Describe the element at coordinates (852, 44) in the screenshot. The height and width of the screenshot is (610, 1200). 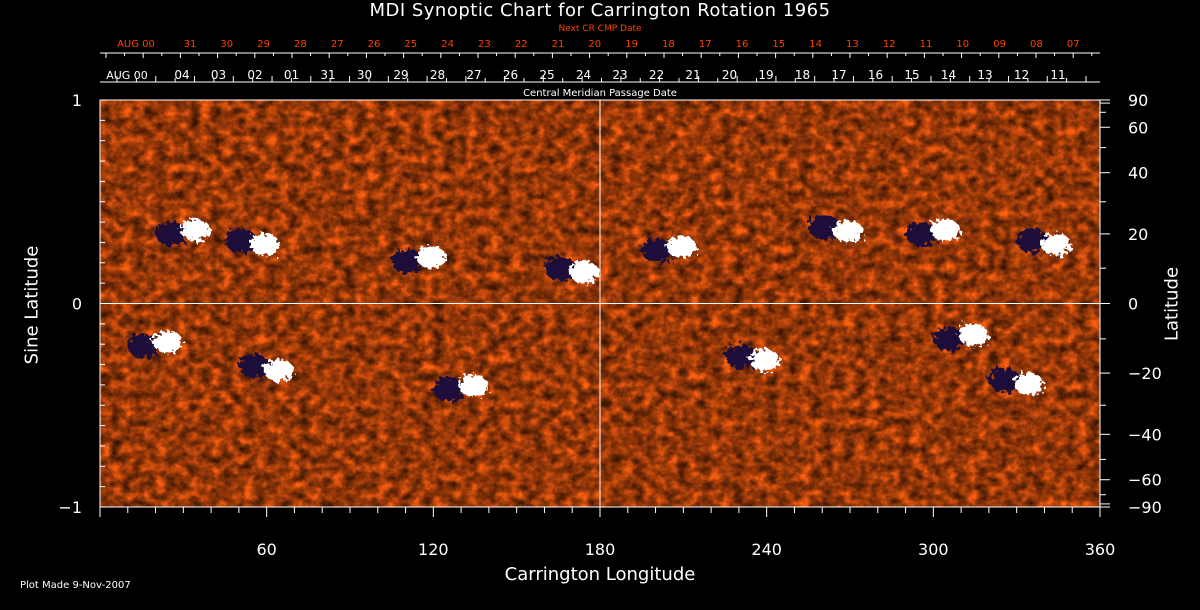
I see `next-cr-date-label: 13` at that location.